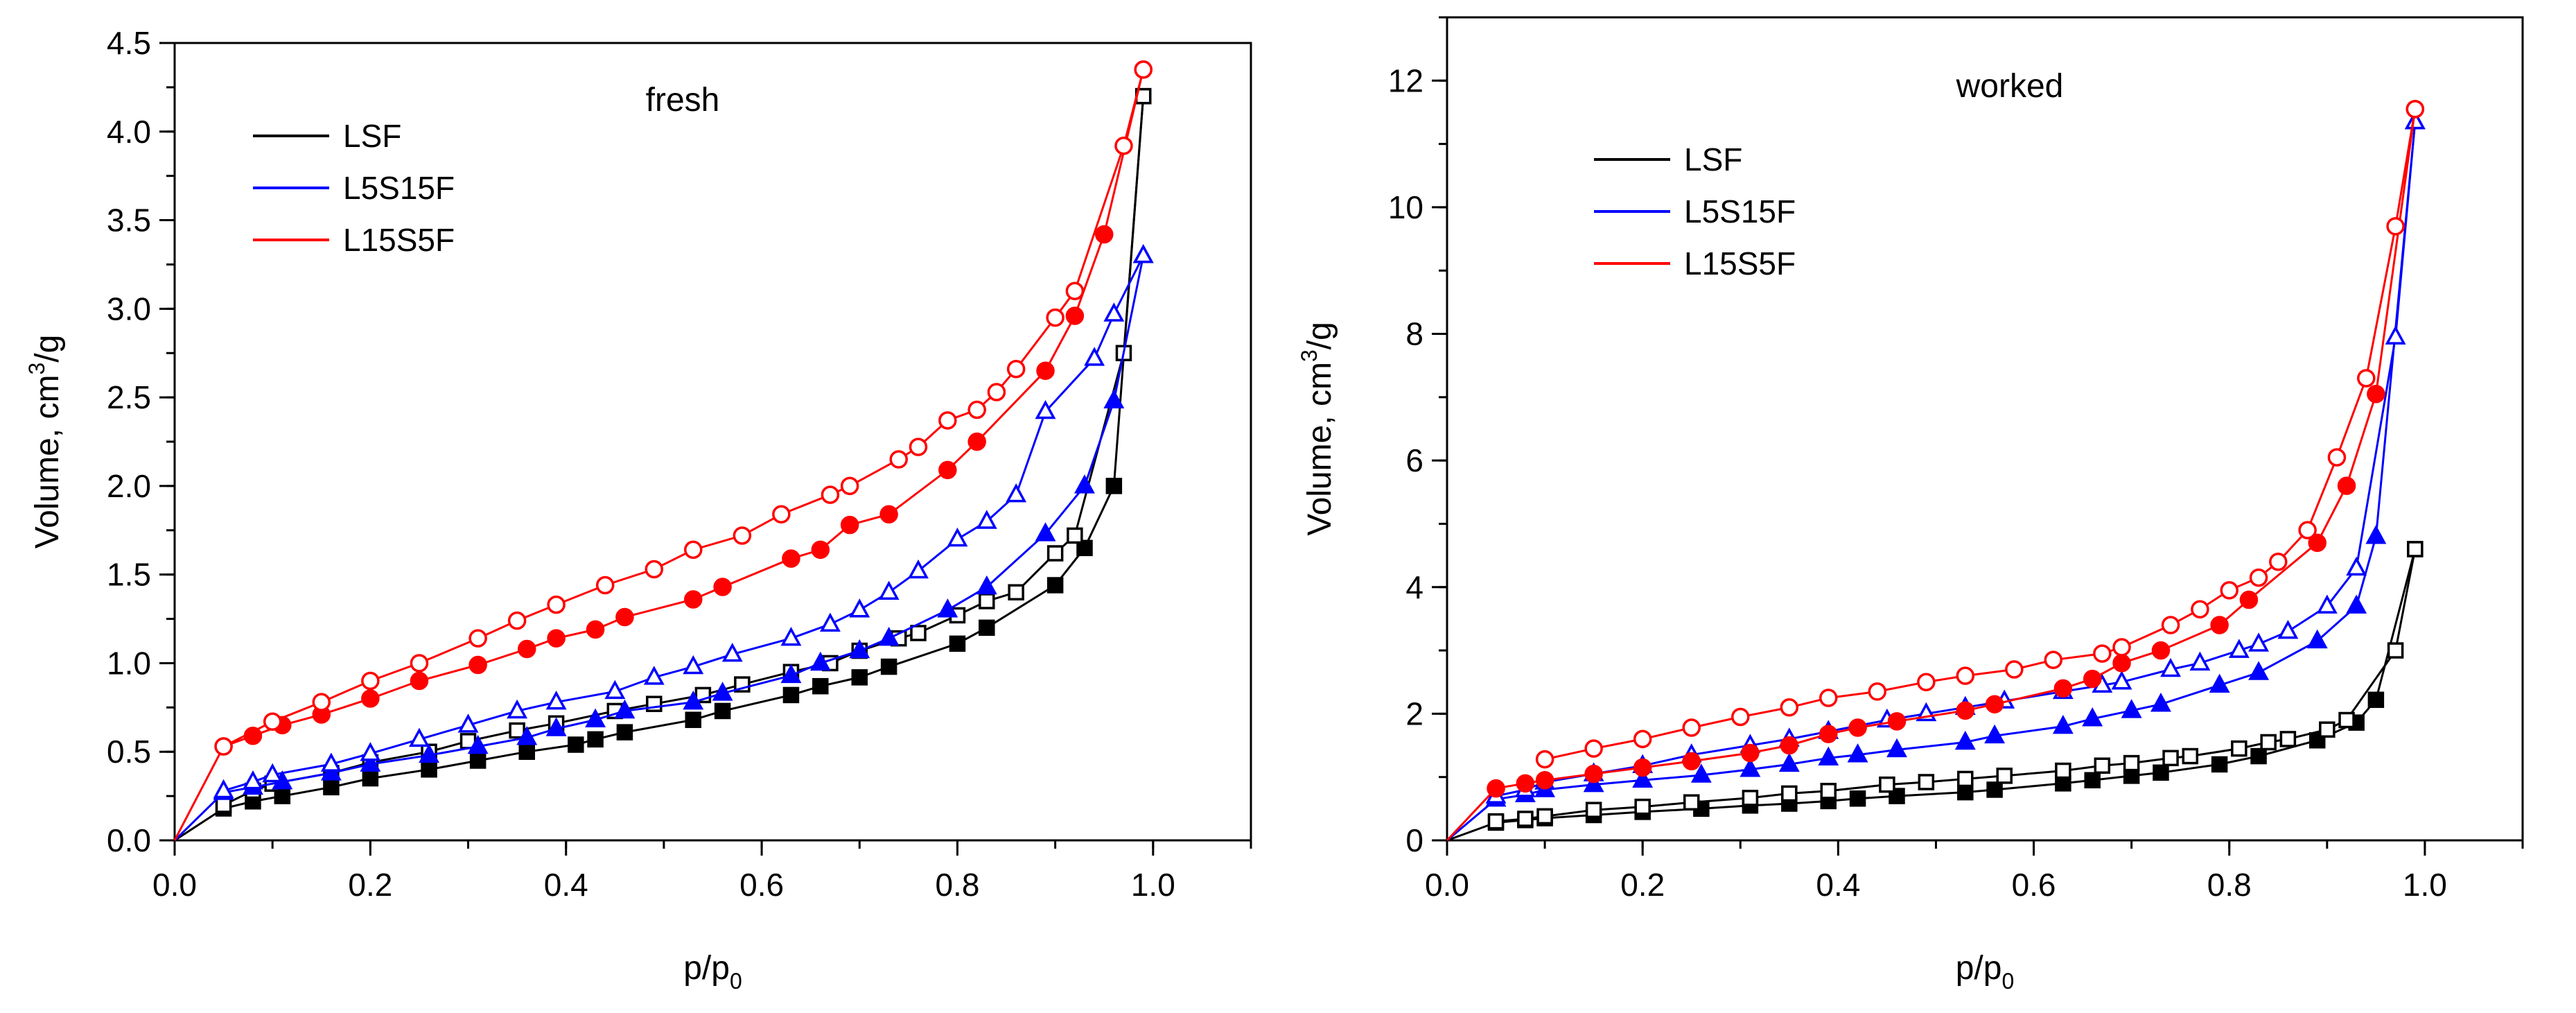 This screenshot has height=1013, width=2576. I want to click on series-LSF, so click(1935, 691).